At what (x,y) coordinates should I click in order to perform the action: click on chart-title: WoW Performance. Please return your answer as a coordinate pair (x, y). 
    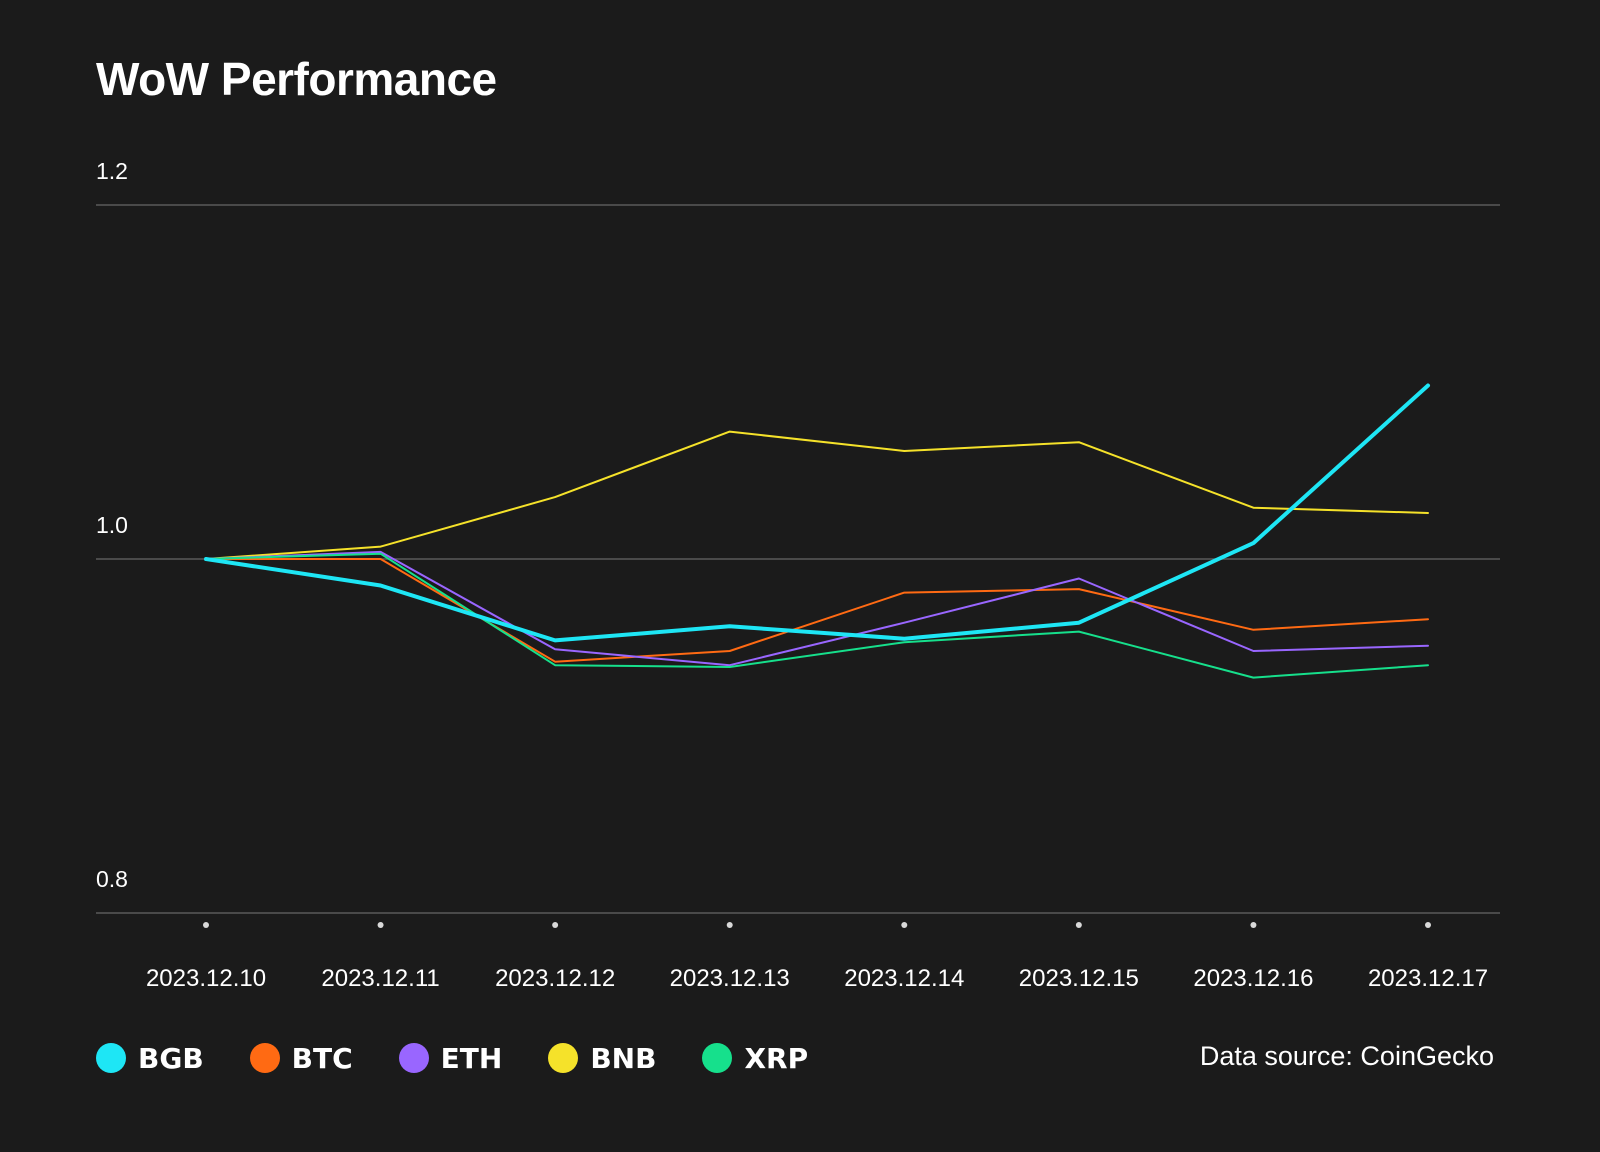
    Looking at the image, I should click on (296, 79).